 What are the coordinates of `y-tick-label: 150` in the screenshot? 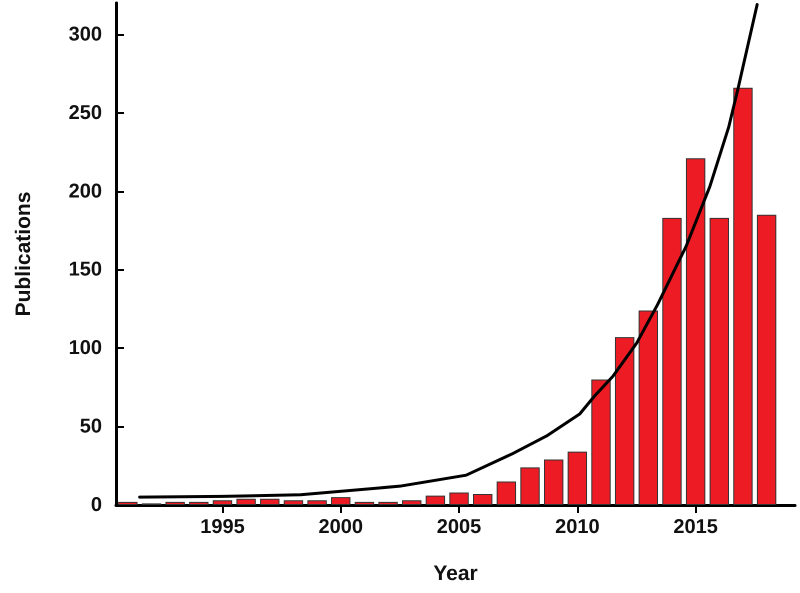 It's located at (85, 269).